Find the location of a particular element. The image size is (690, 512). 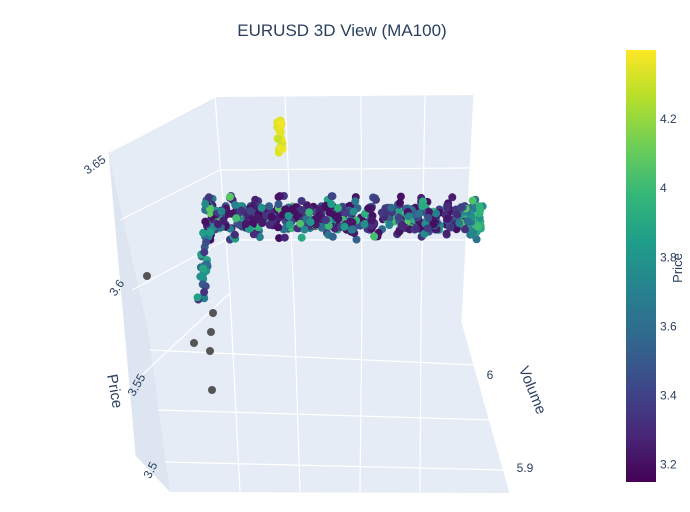

colorbar: 3.2 3.4 3.6 3.8 4 4.2 Price is located at coordinates (655, 266).